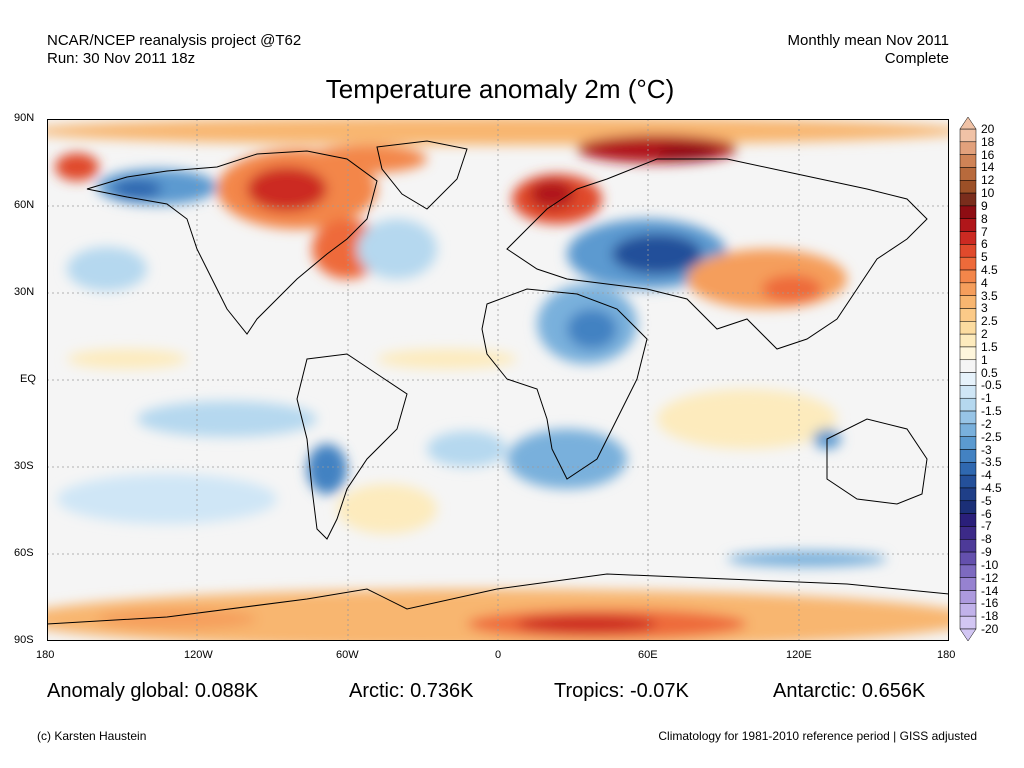 This screenshot has width=1024, height=768. What do you see at coordinates (988, 141) in the screenshot?
I see `colorbar-tick-label: 18` at bounding box center [988, 141].